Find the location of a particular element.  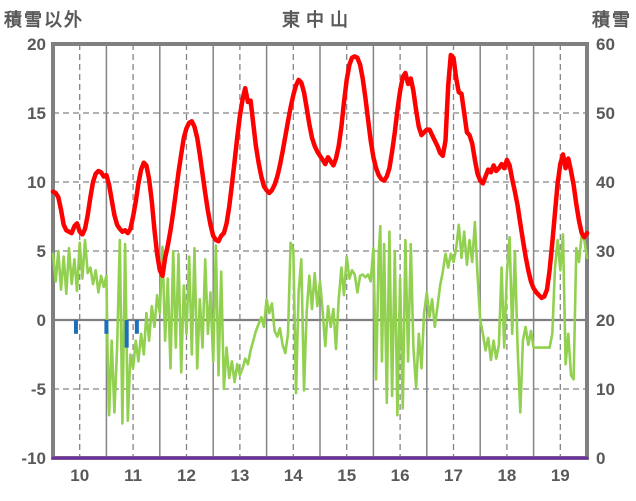

left-y-tick-label: -10 is located at coordinates (33, 458).